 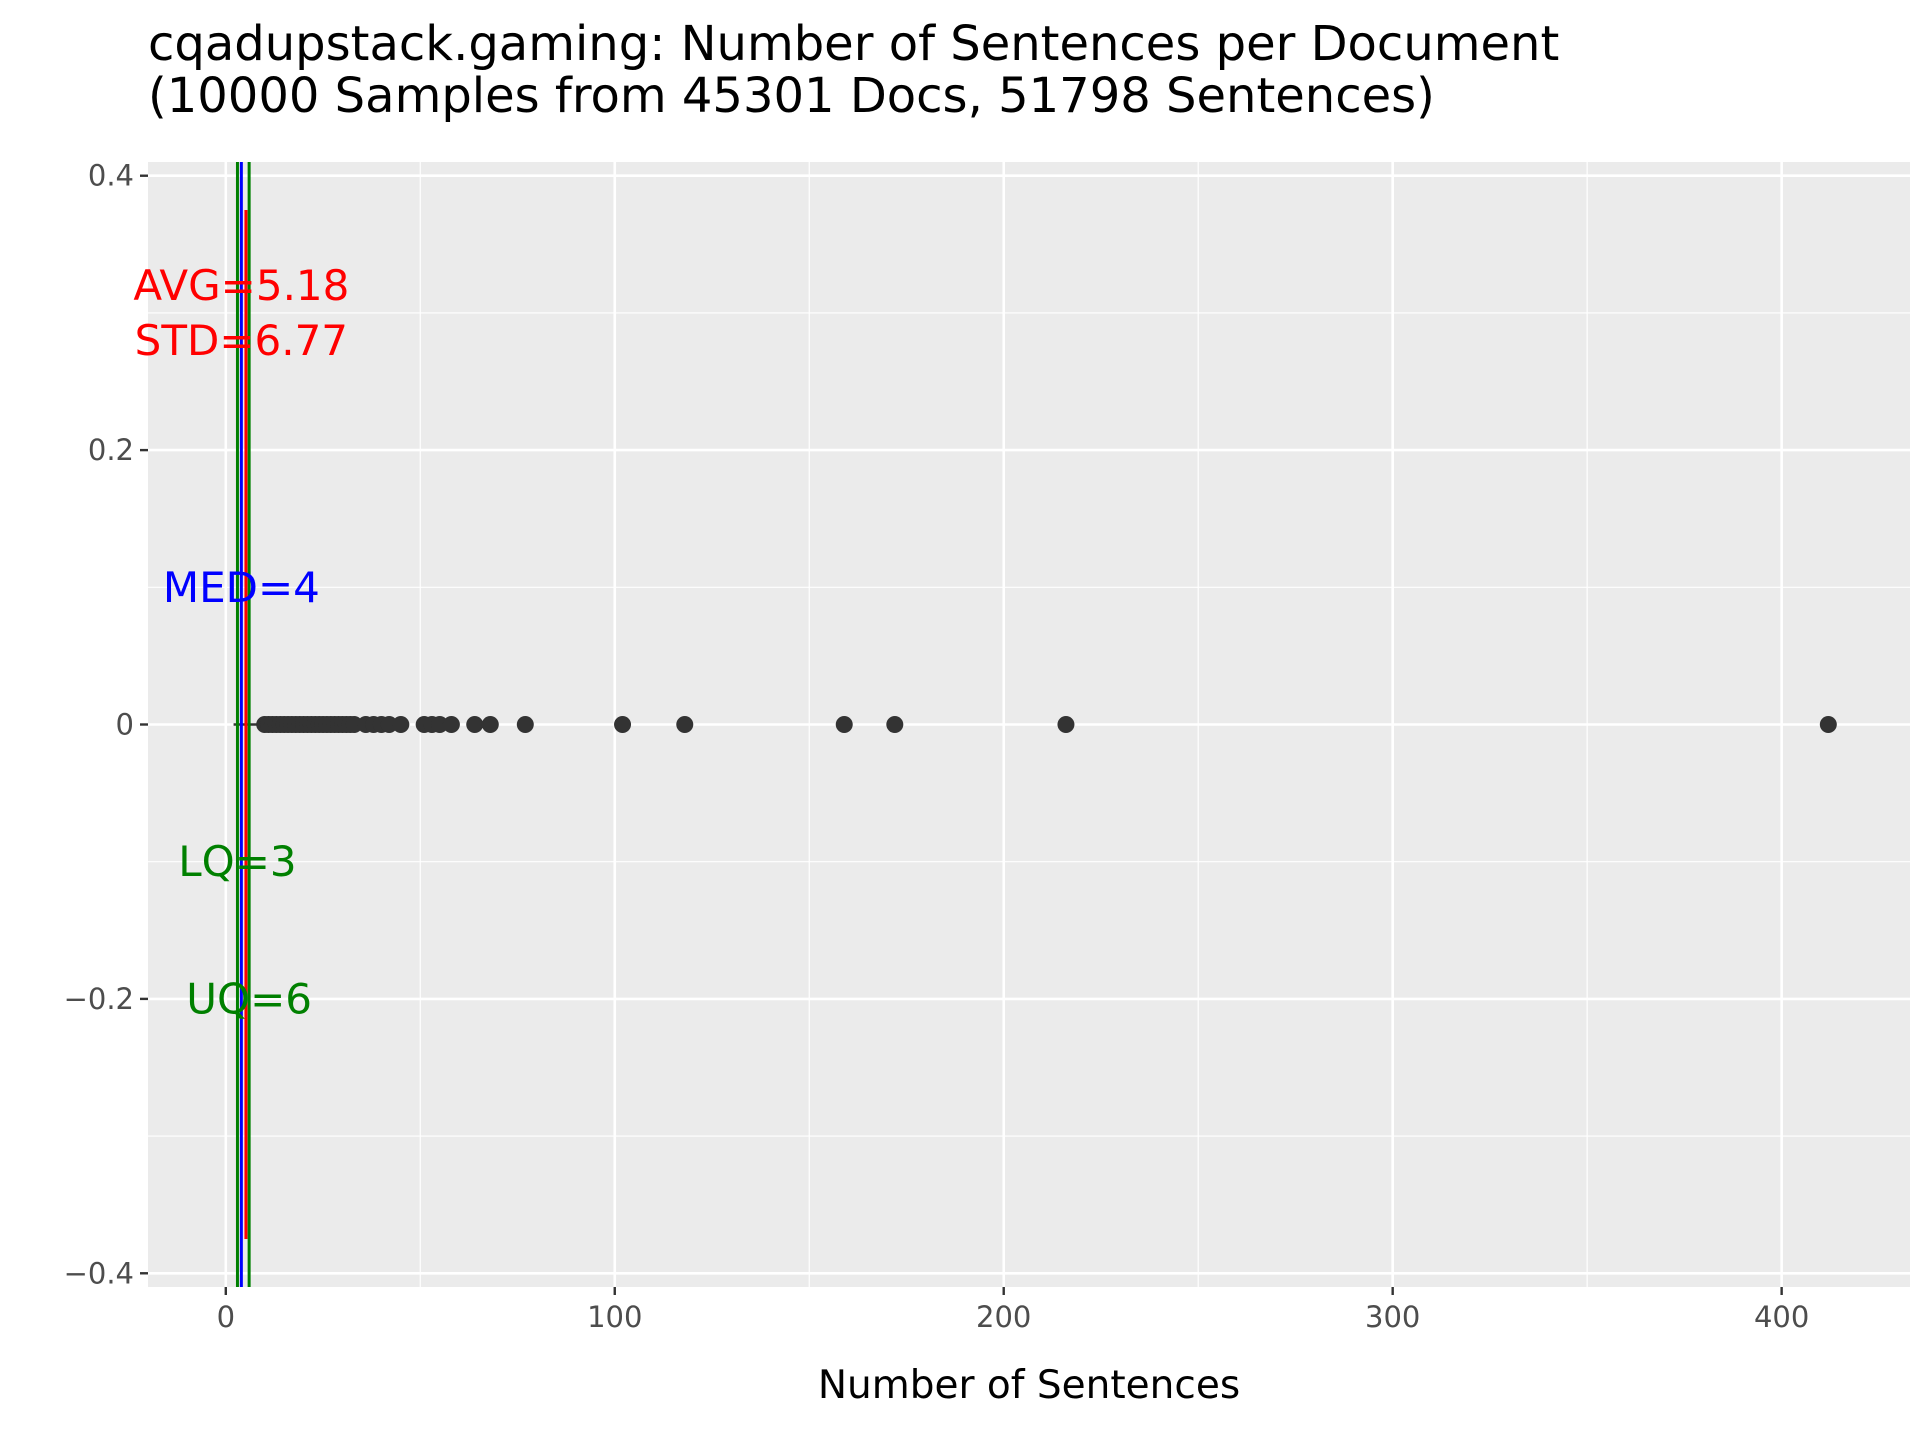 I want to click on x-tick-label: 0, so click(x=226, y=1317).